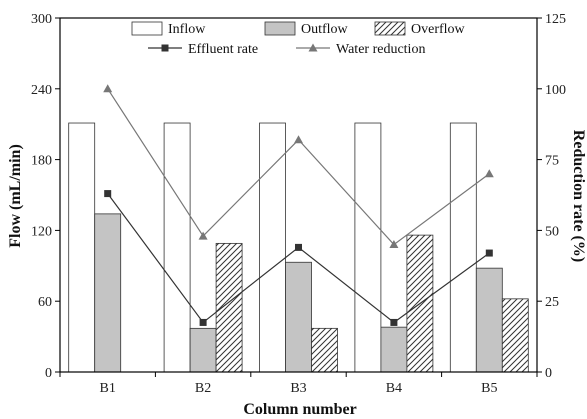 The width and height of the screenshot is (587, 419). Describe the element at coordinates (41, 19) in the screenshot. I see `left-tick-label: 300` at that location.